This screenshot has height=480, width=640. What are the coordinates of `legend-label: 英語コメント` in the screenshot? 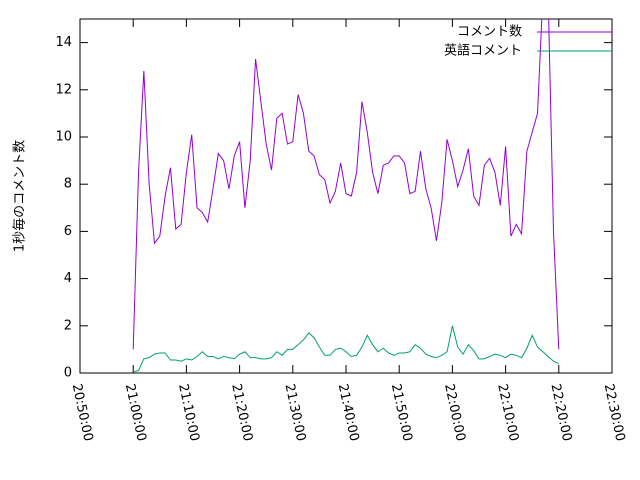 It's located at (483, 51).